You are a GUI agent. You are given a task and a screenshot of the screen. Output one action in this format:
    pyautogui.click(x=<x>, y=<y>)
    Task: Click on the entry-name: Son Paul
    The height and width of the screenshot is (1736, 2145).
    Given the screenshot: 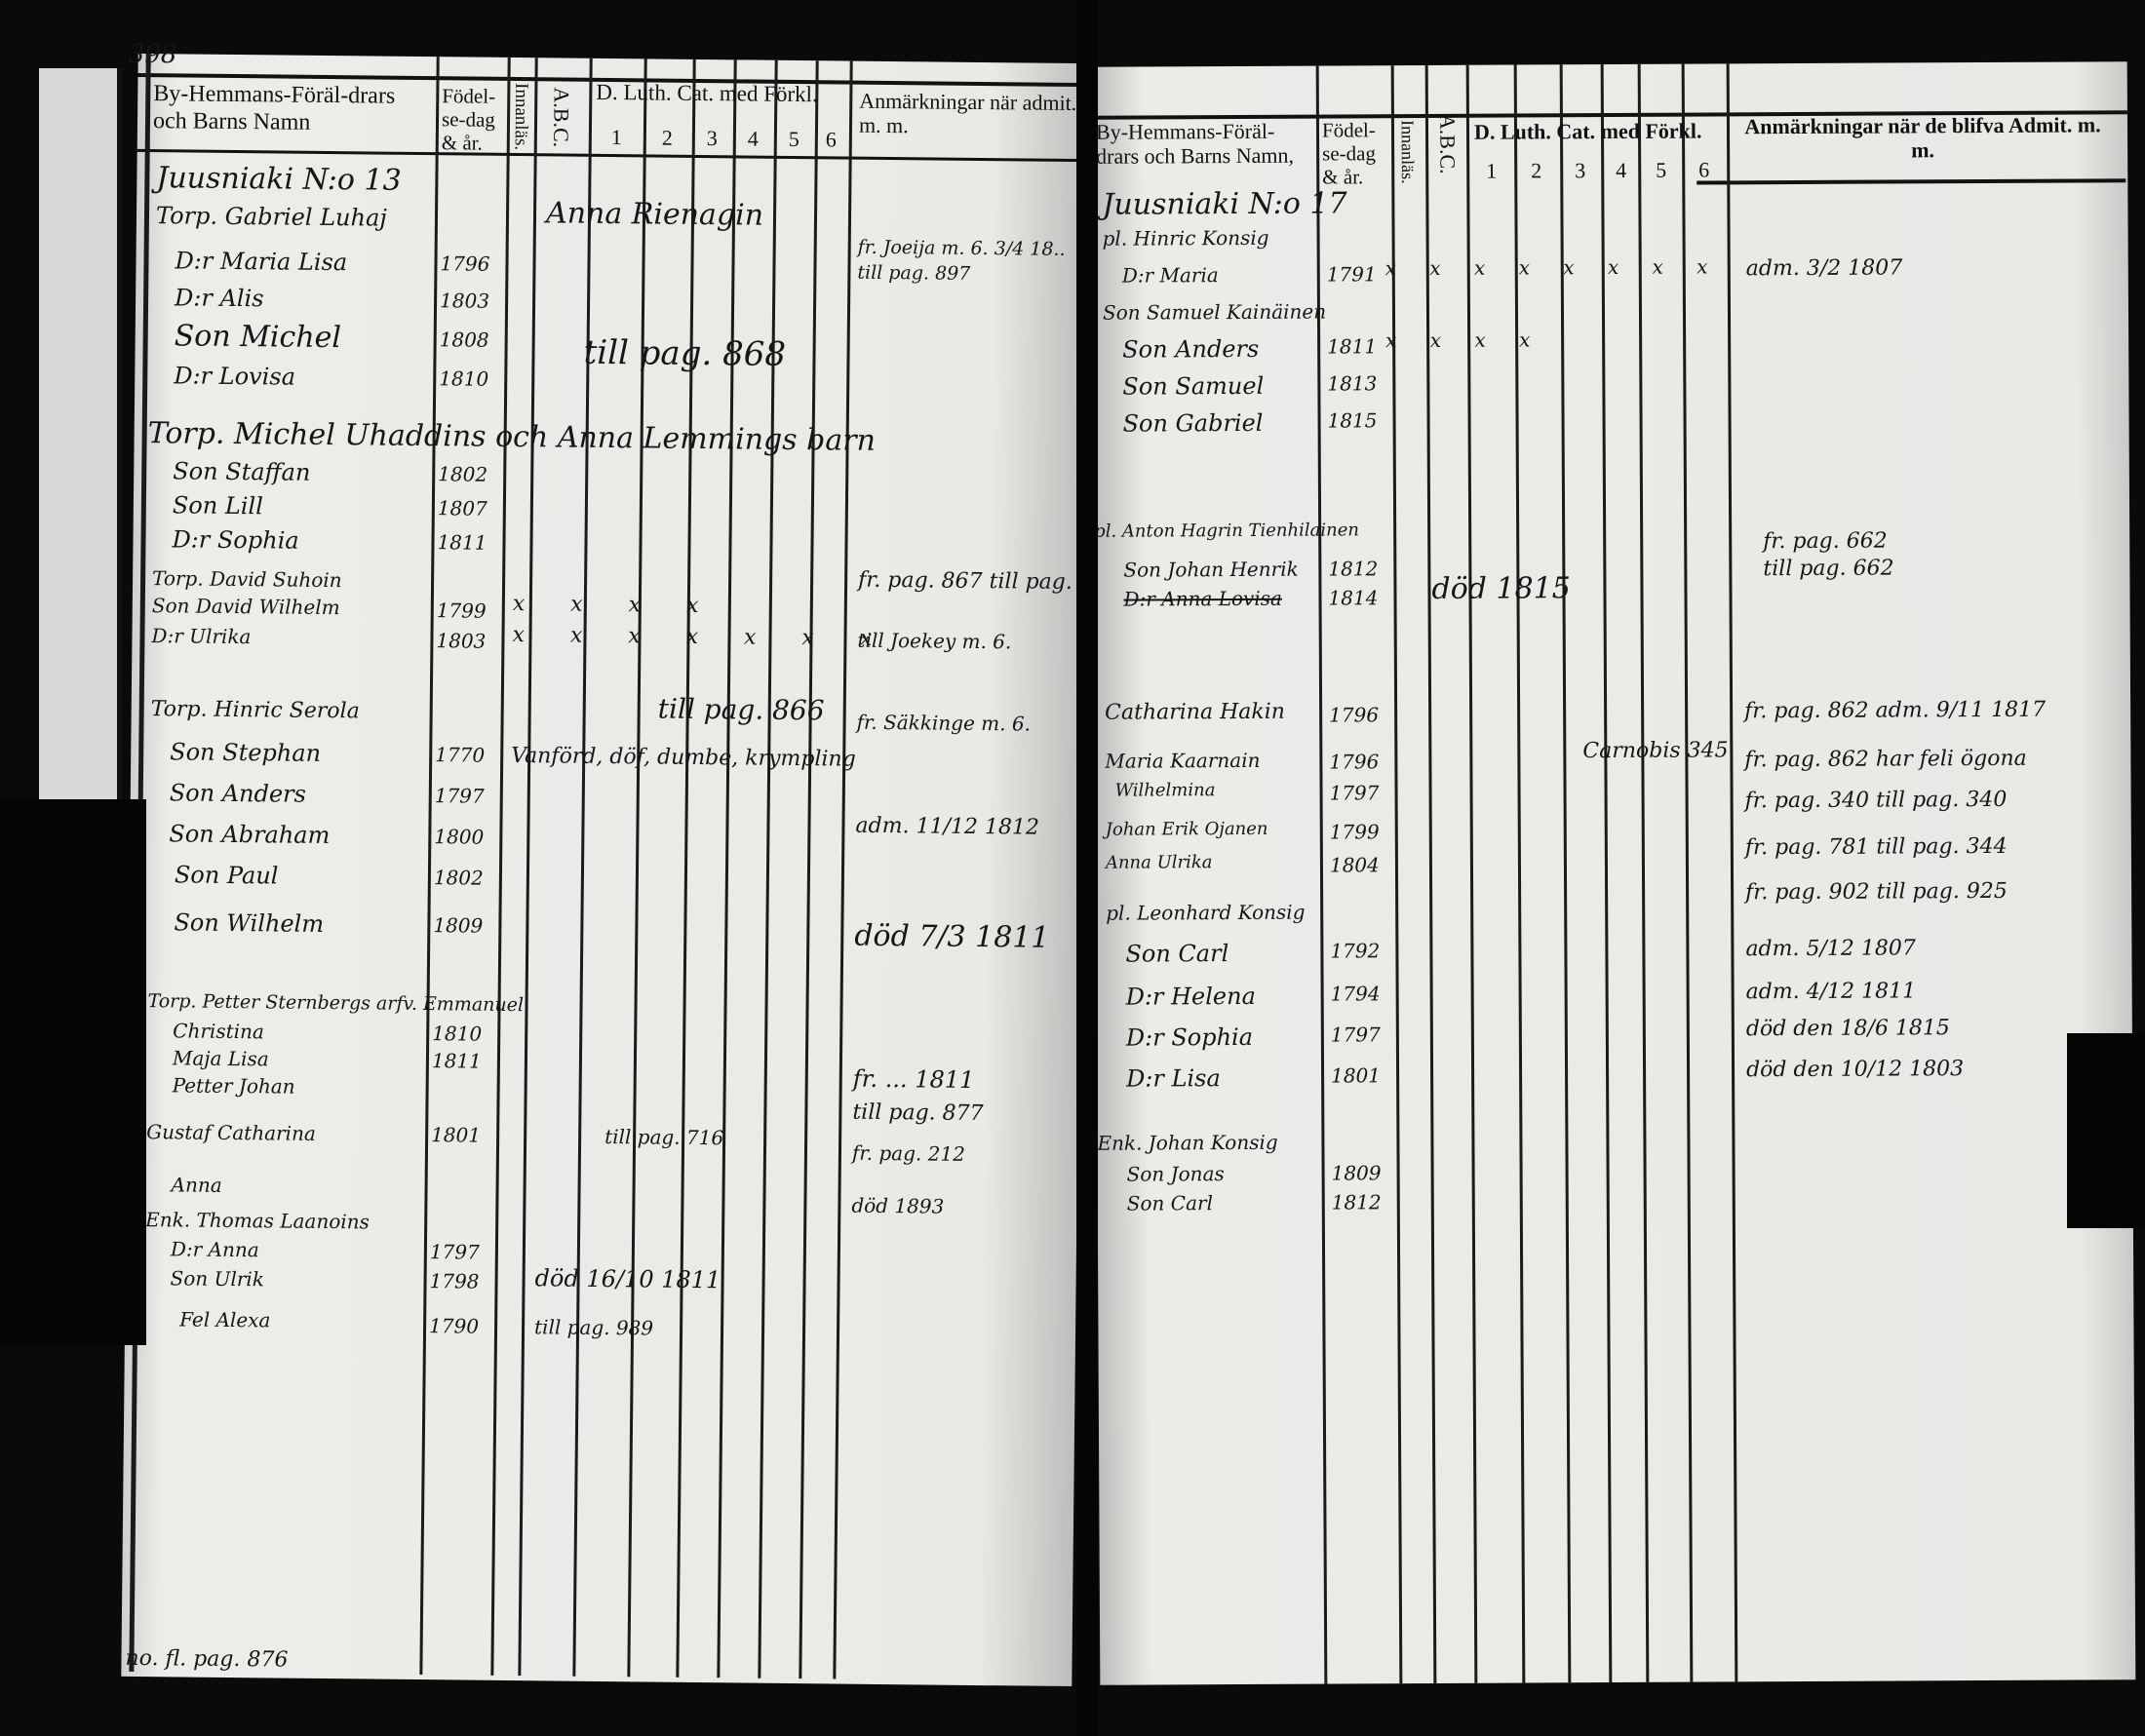 What is the action you would take?
    pyautogui.click(x=226, y=875)
    